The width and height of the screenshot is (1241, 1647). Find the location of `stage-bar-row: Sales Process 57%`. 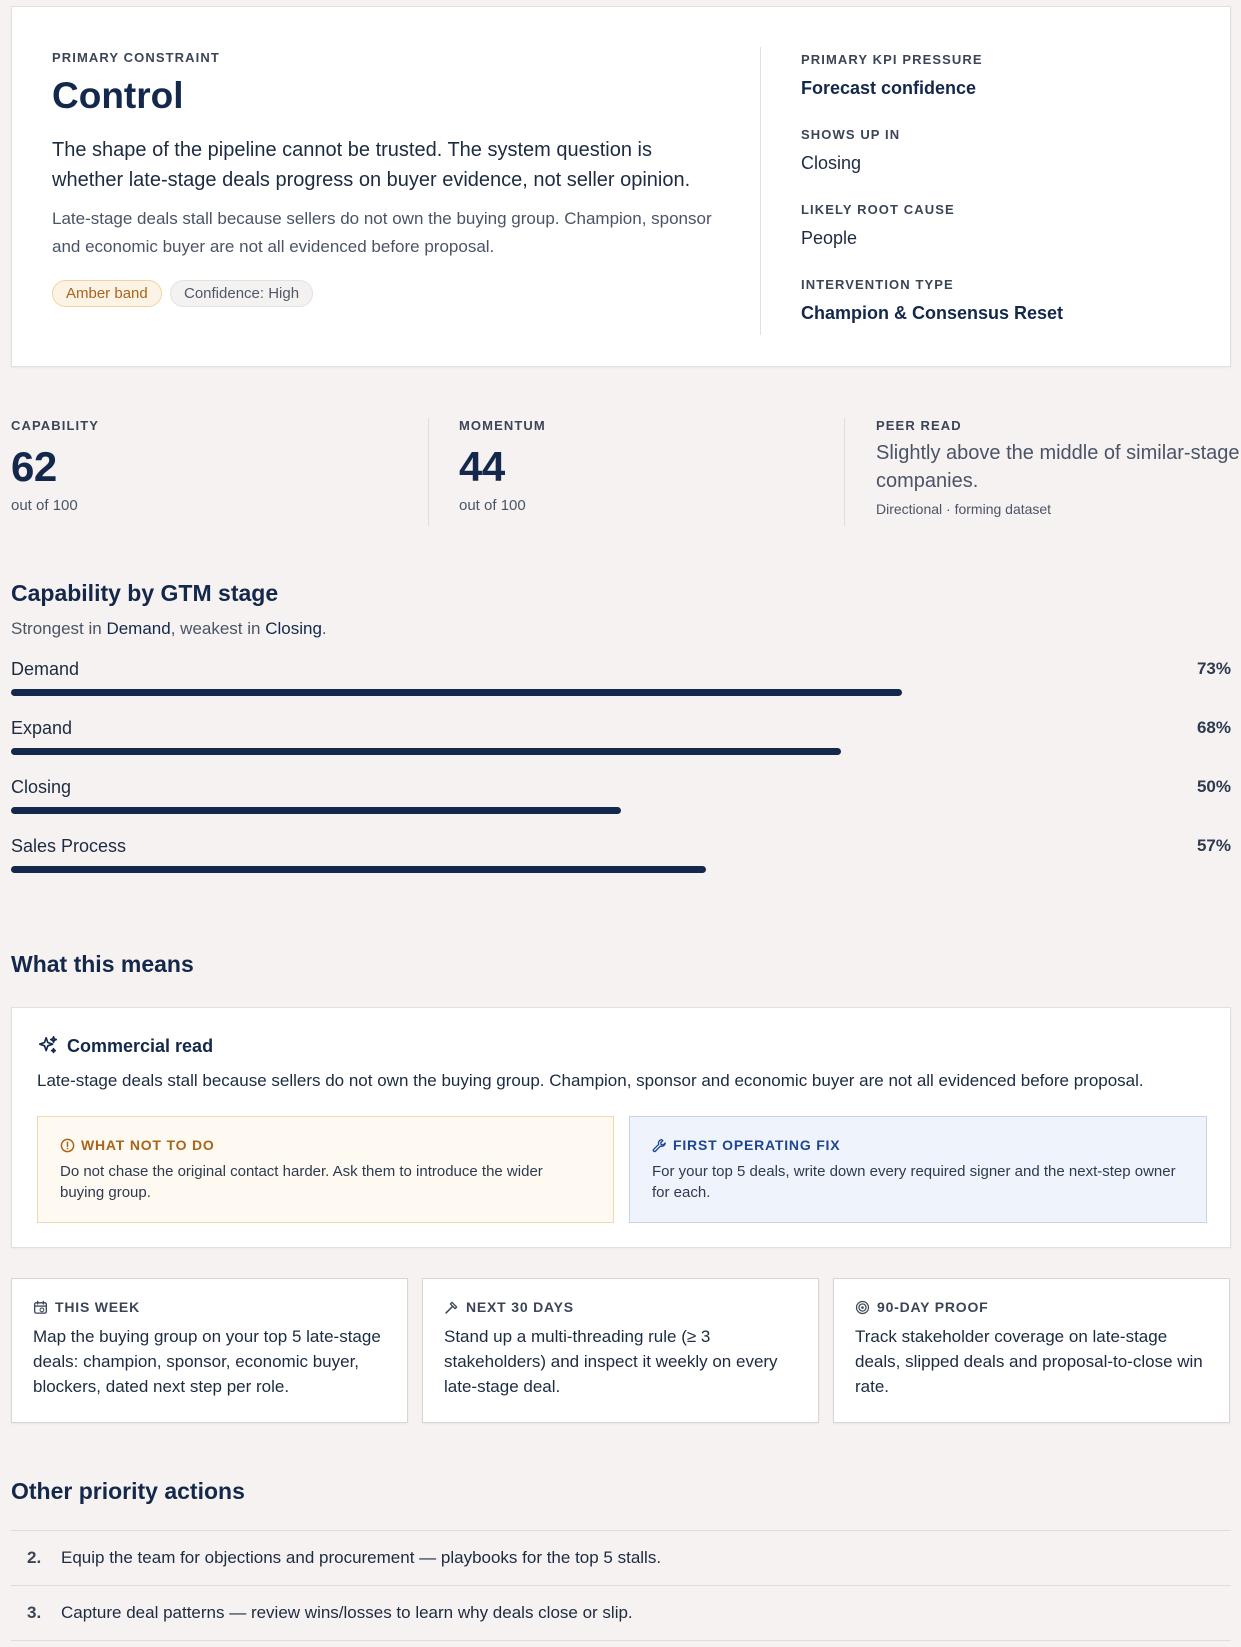

stage-bar-row: Sales Process 57% is located at coordinates (621, 861).